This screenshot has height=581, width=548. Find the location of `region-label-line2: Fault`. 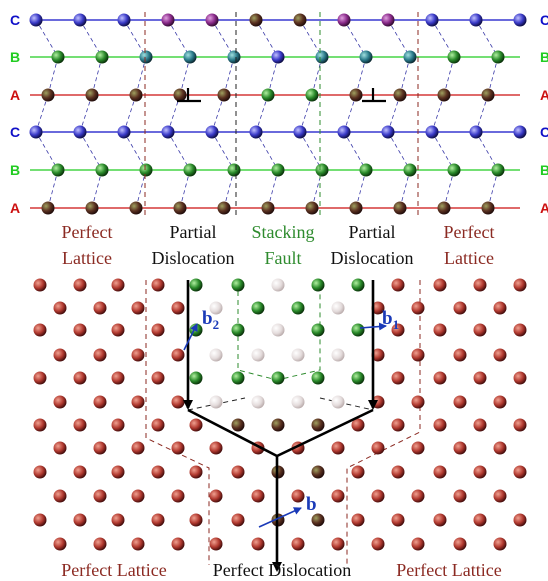

region-label-line2: Fault is located at coordinates (282, 258).